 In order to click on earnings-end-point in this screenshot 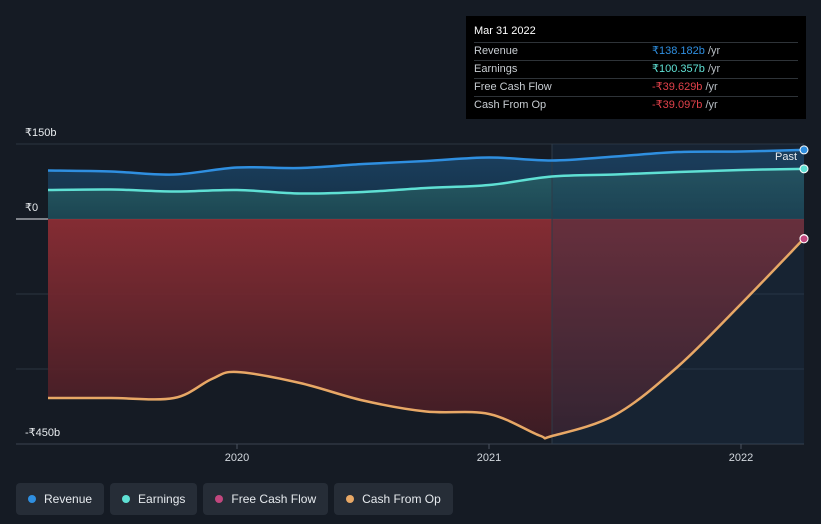, I will do `click(804, 169)`.